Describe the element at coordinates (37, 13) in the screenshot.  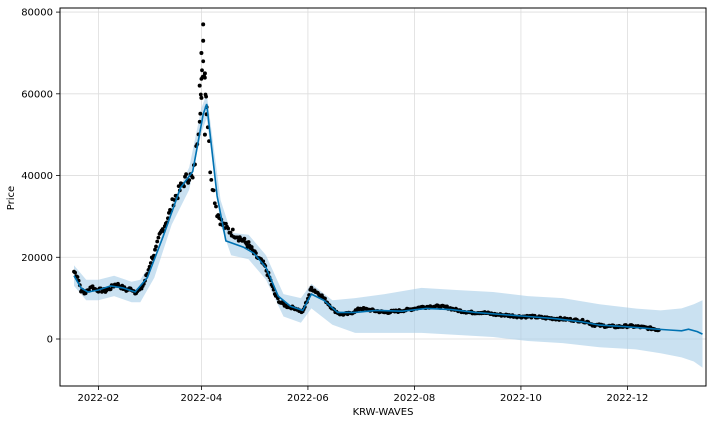
I see `y-tick-label: 80000` at that location.